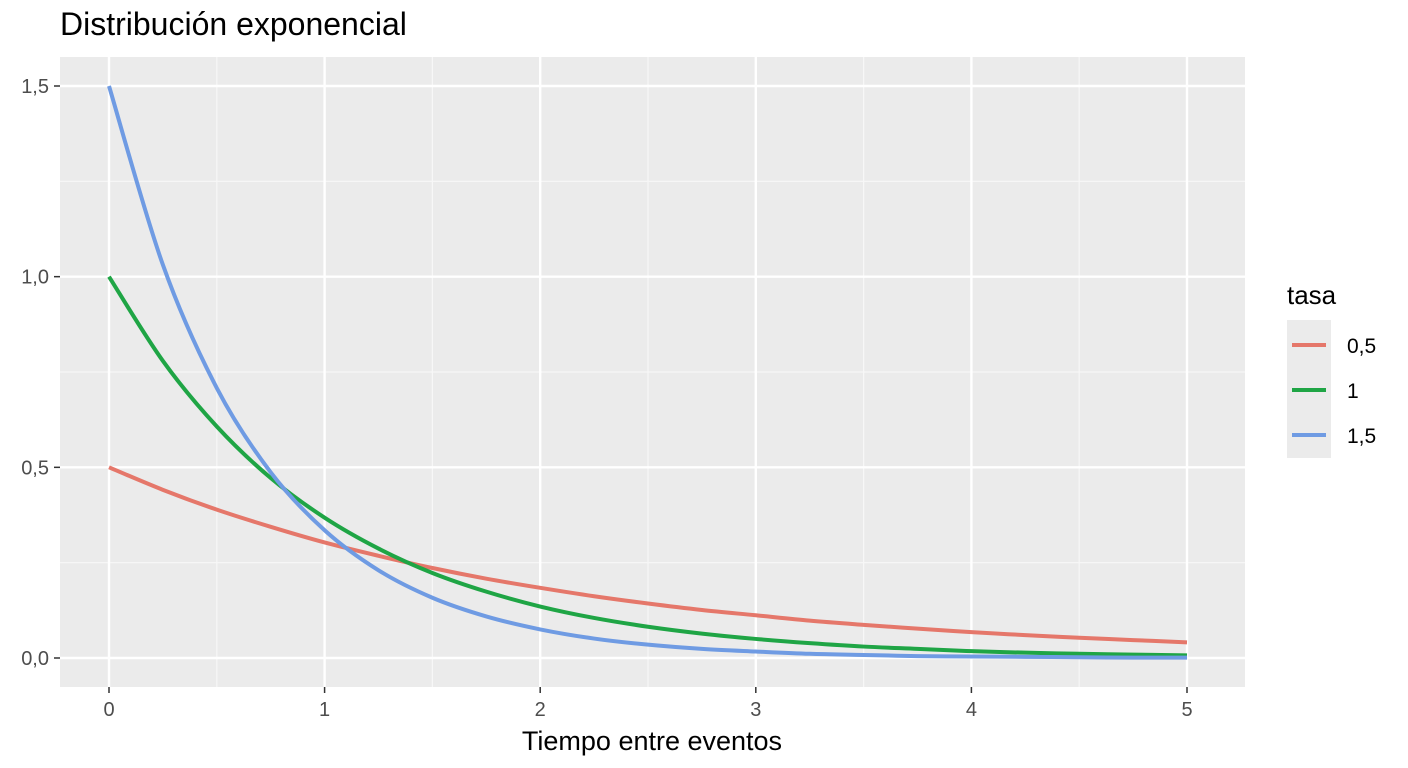  Describe the element at coordinates (755, 710) in the screenshot. I see `x-tick-label: 3` at that location.